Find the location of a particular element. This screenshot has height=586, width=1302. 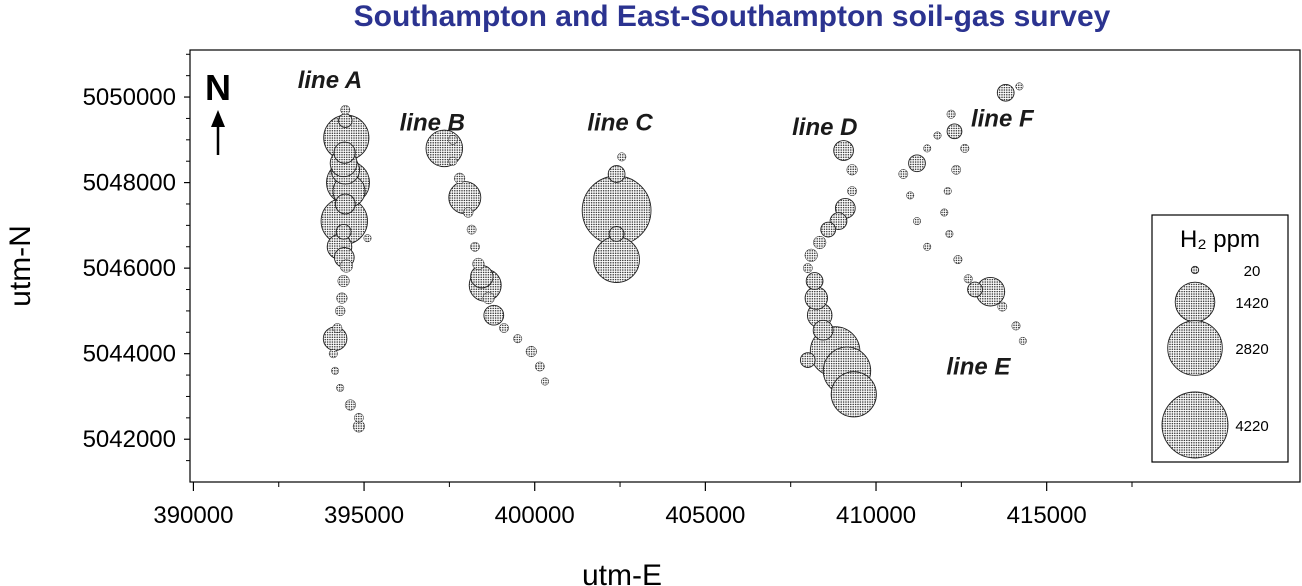

series-line-c is located at coordinates (616, 218).